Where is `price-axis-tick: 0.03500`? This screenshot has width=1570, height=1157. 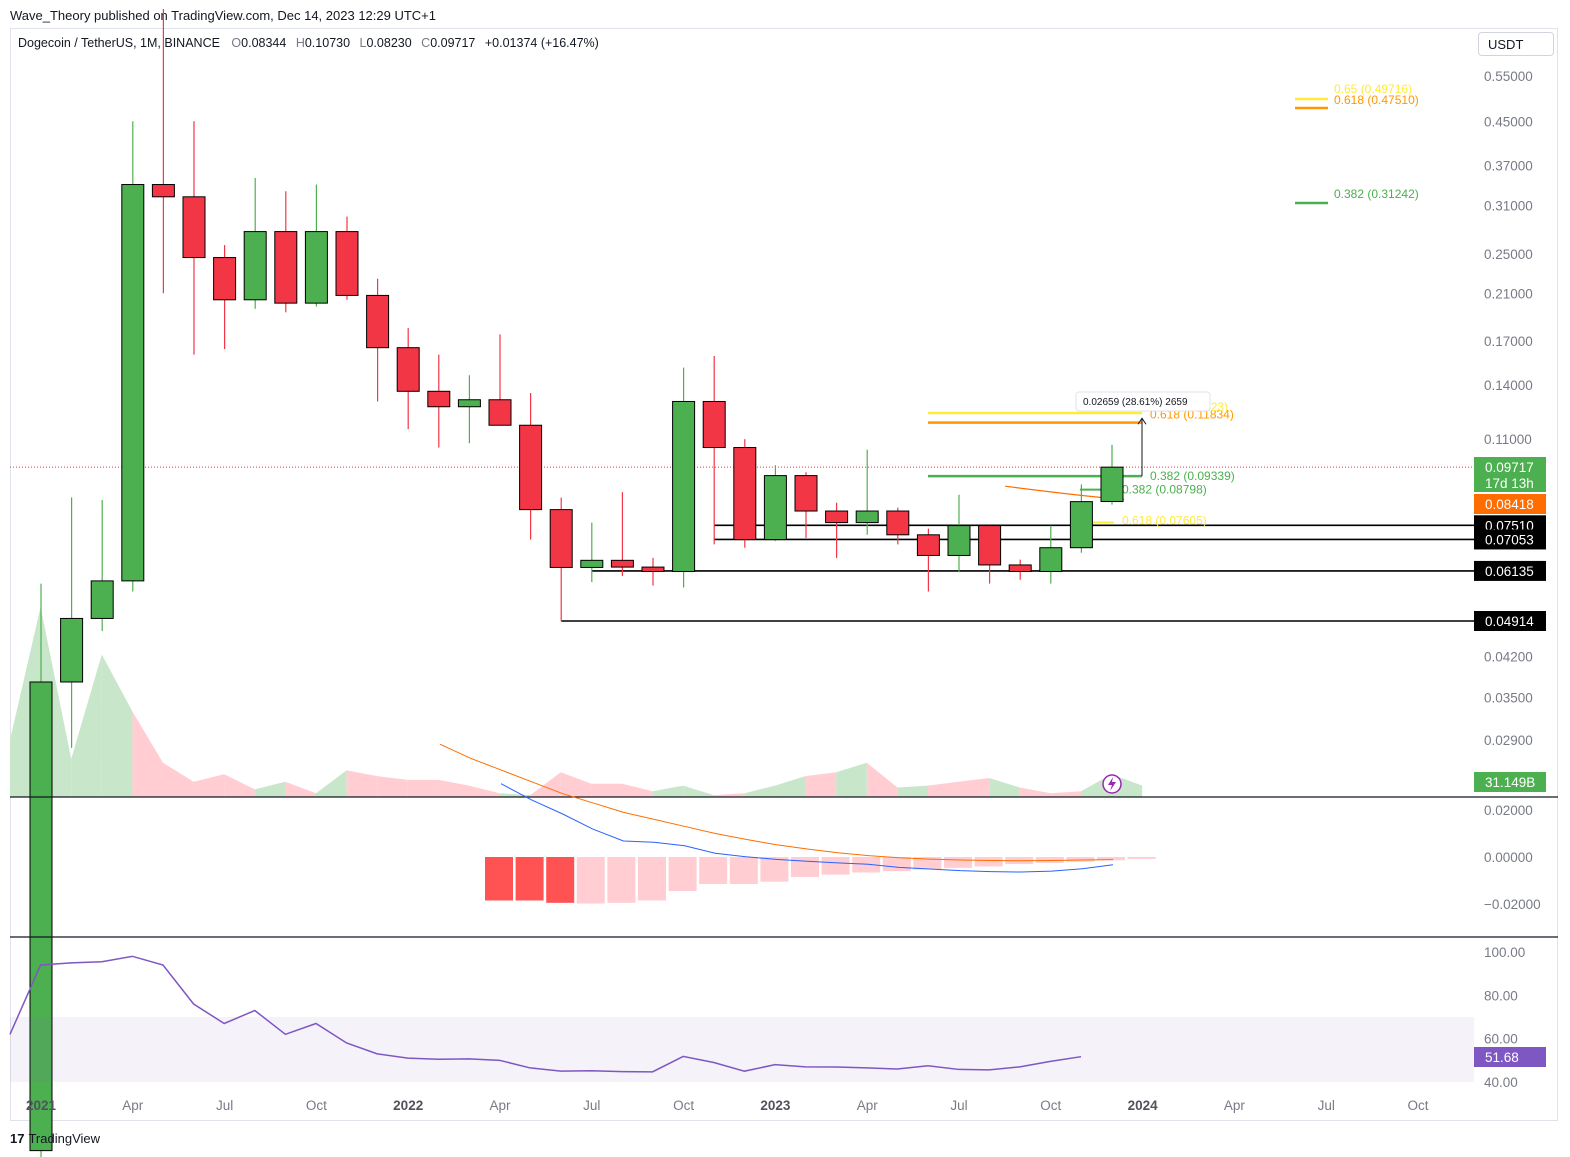
price-axis-tick: 0.03500 is located at coordinates (1508, 698).